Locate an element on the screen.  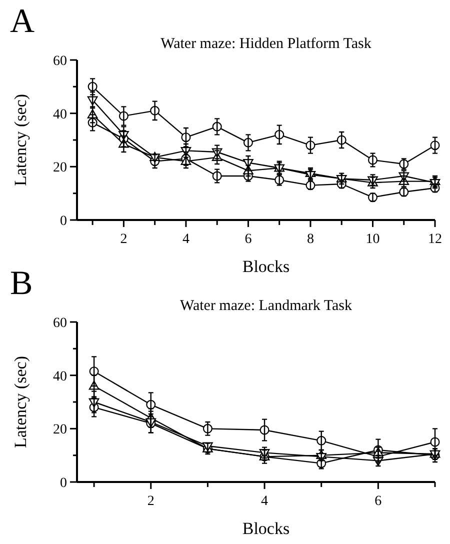
text: B is located at coordinates (21, 283).